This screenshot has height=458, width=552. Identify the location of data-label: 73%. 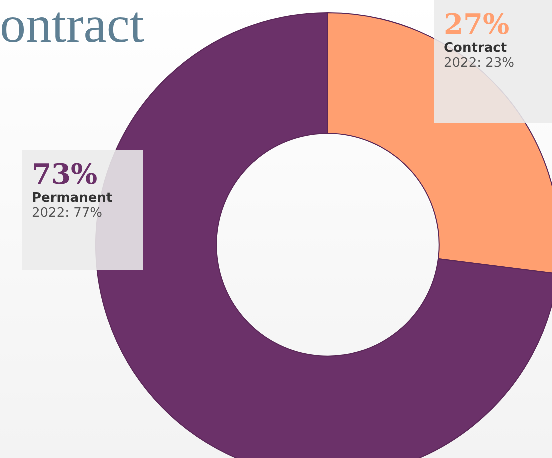
(65, 174).